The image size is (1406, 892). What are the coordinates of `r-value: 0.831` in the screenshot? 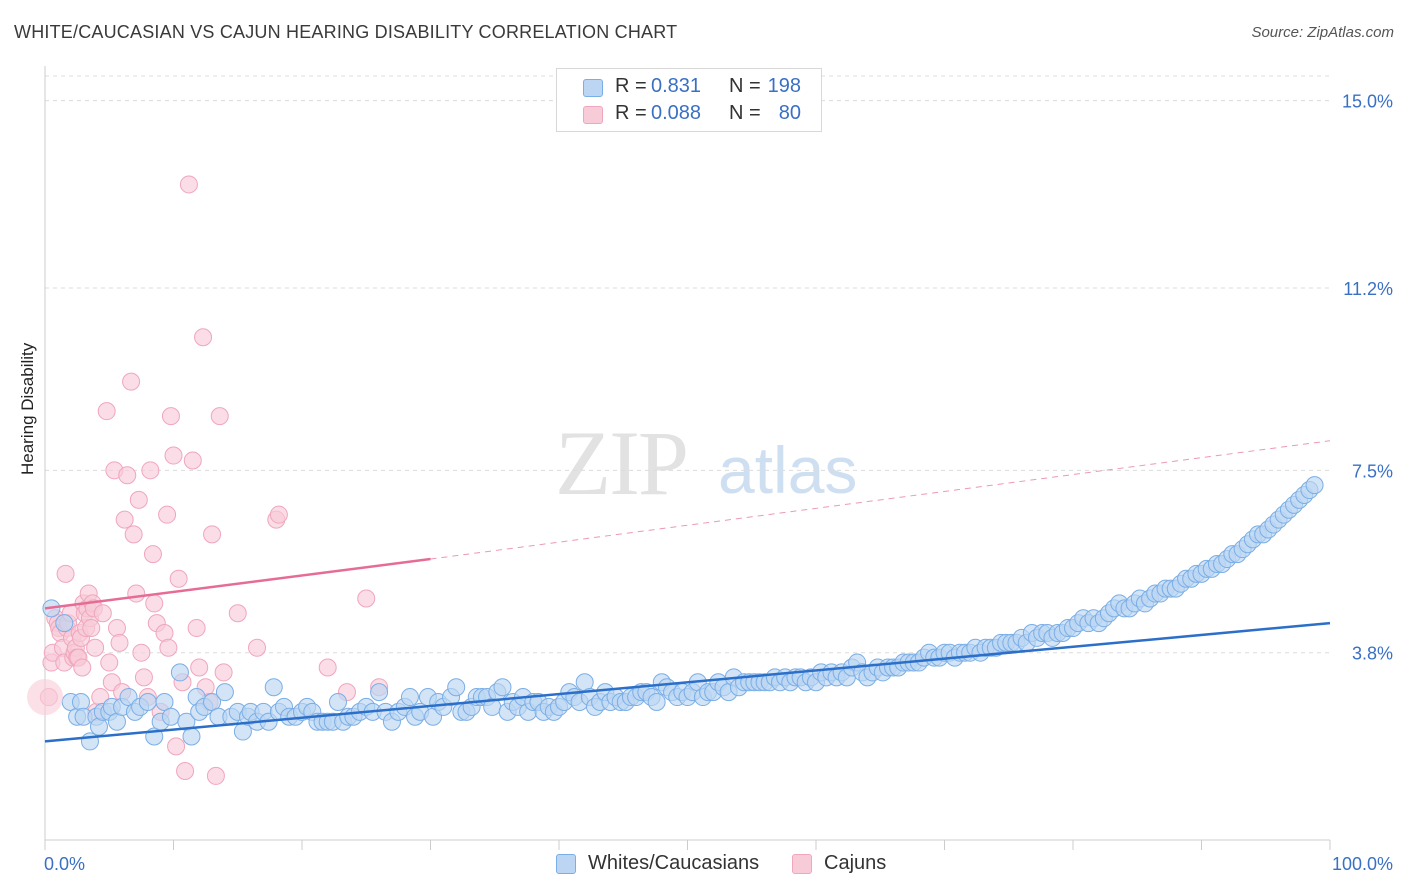 It's located at (676, 86).